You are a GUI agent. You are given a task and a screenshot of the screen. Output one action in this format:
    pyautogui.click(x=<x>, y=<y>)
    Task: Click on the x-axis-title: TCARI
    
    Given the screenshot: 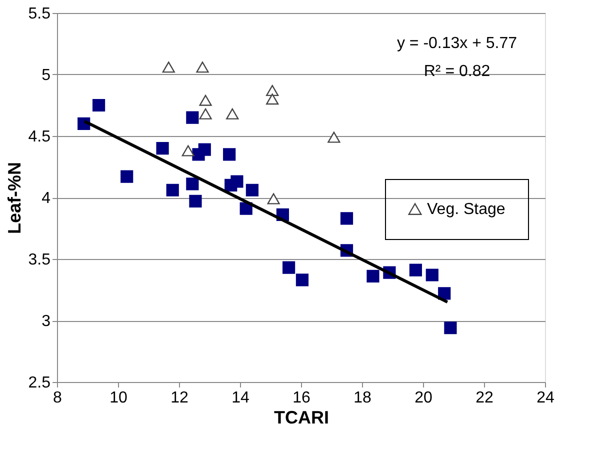 What is the action you would take?
    pyautogui.click(x=301, y=418)
    